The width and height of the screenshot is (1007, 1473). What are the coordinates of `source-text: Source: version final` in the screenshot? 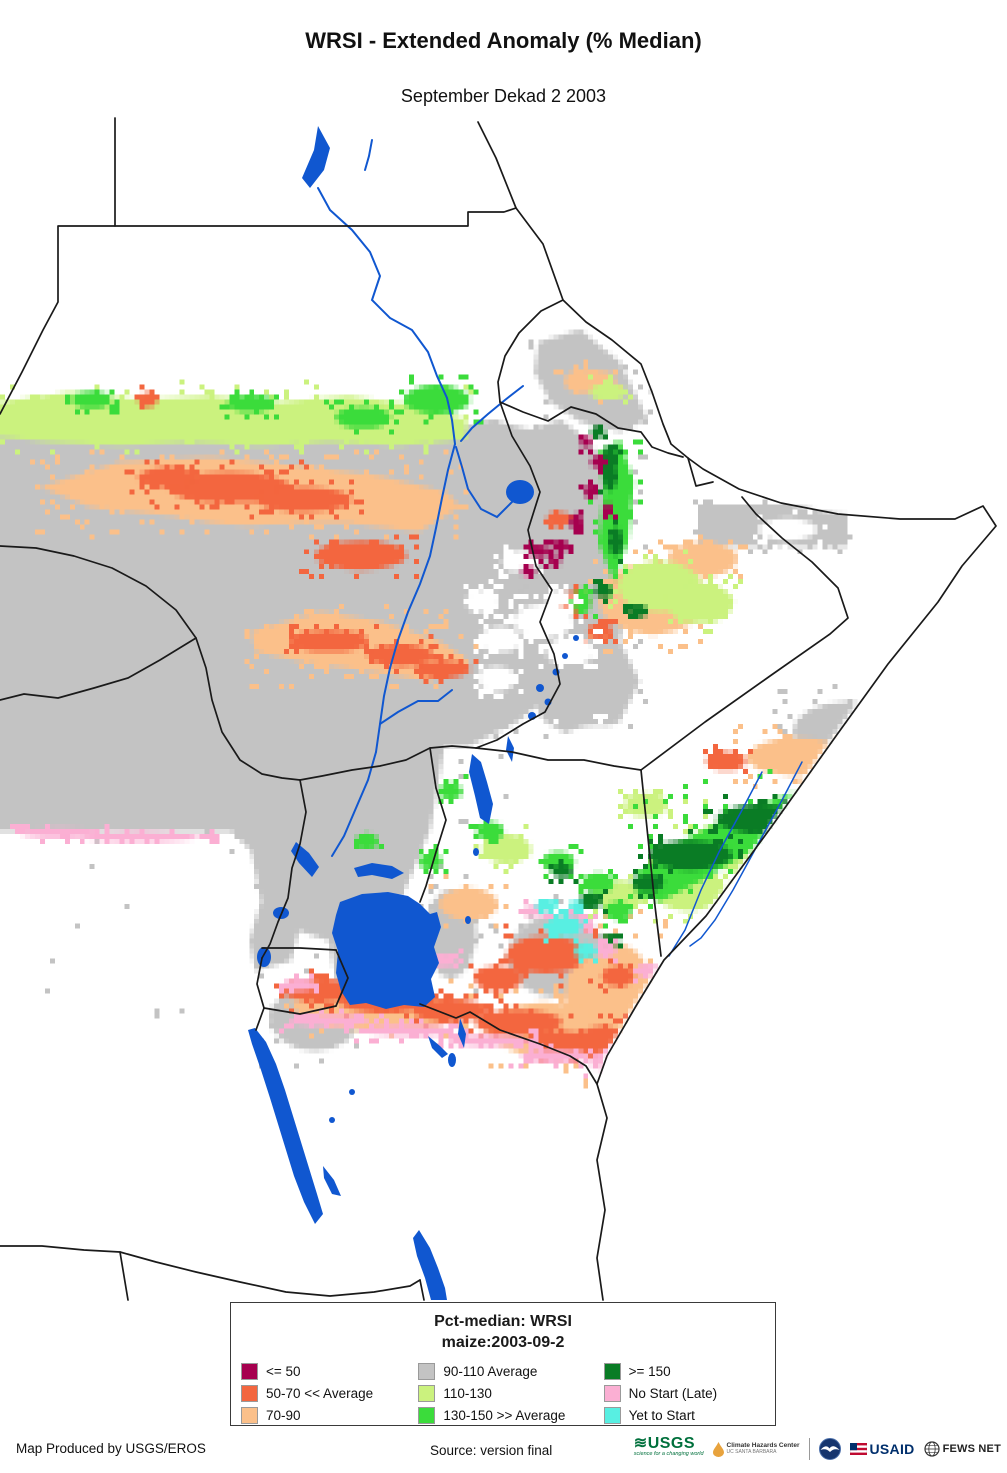 It's located at (491, 1450).